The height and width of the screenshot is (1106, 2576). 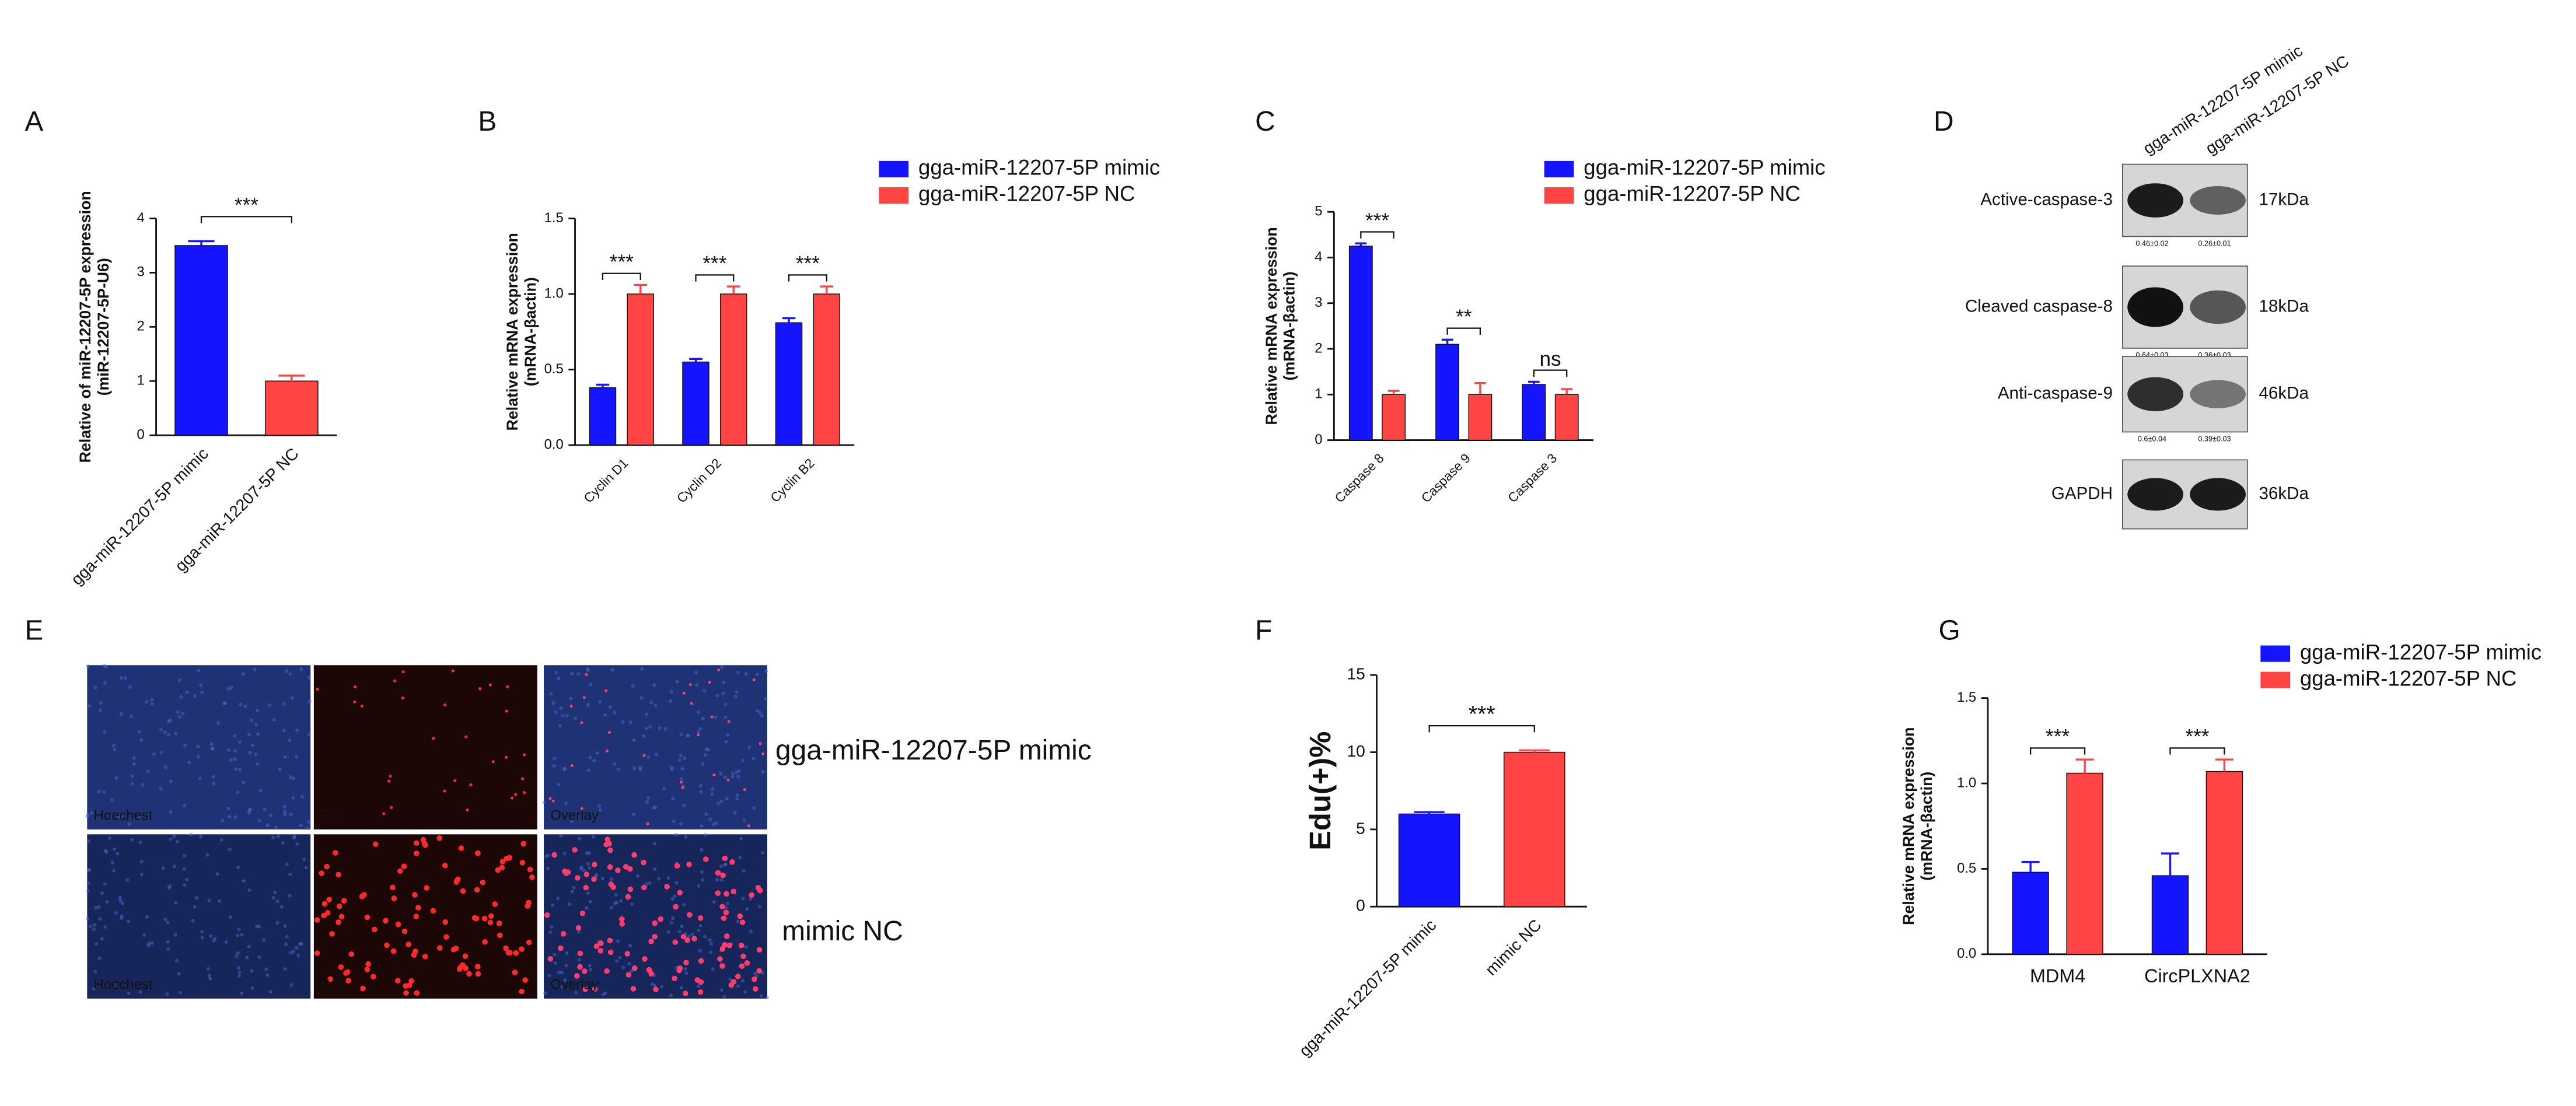 I want to click on panel-letter: G, so click(x=1949, y=631).